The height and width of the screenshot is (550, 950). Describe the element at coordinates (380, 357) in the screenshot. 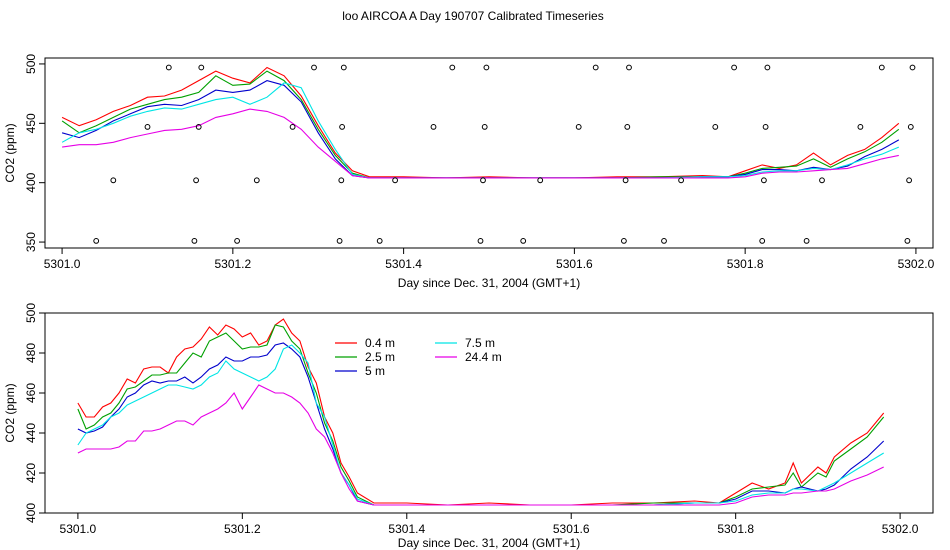

I see `legend-label: 2.5 m` at that location.